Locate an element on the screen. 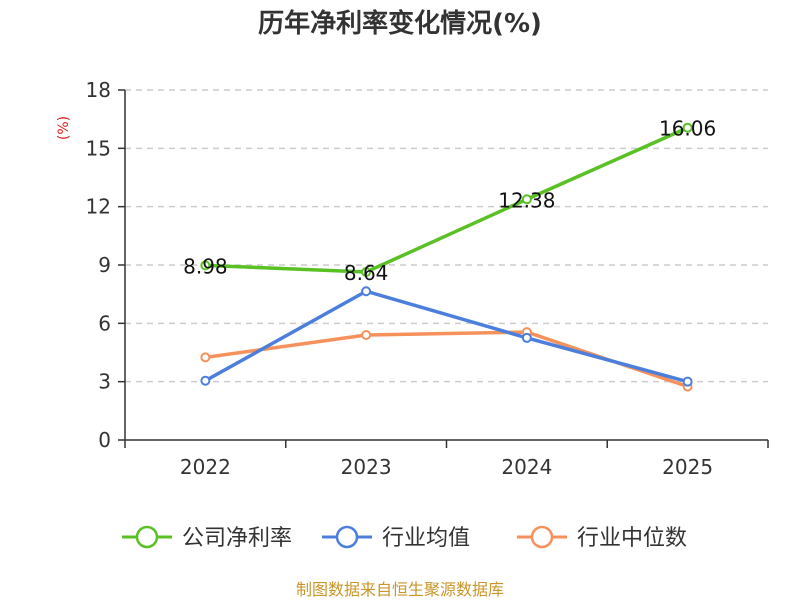  y-axis-label: (%) is located at coordinates (64, 128).